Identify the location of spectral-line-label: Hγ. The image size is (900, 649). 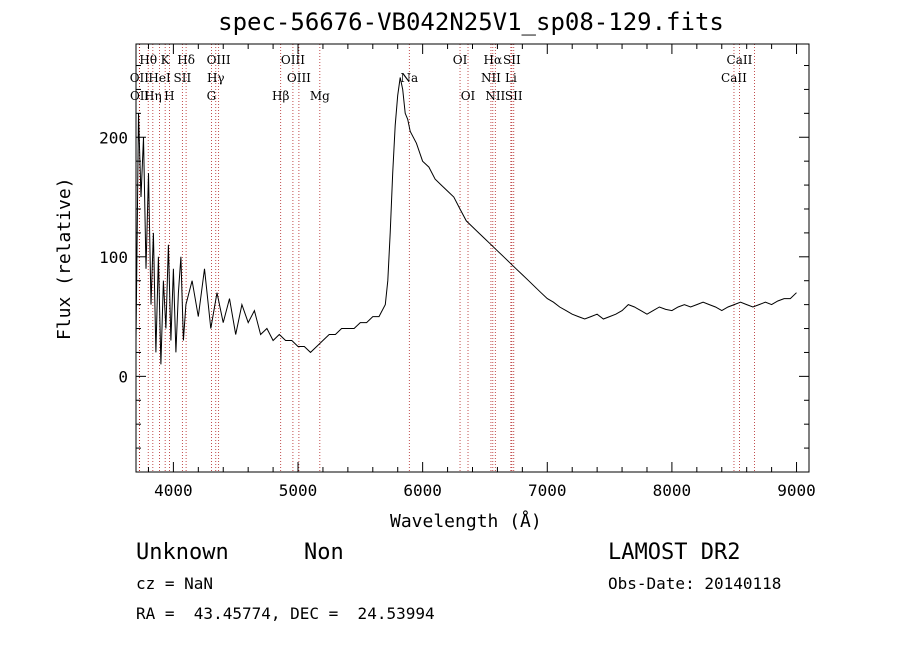
(216, 78).